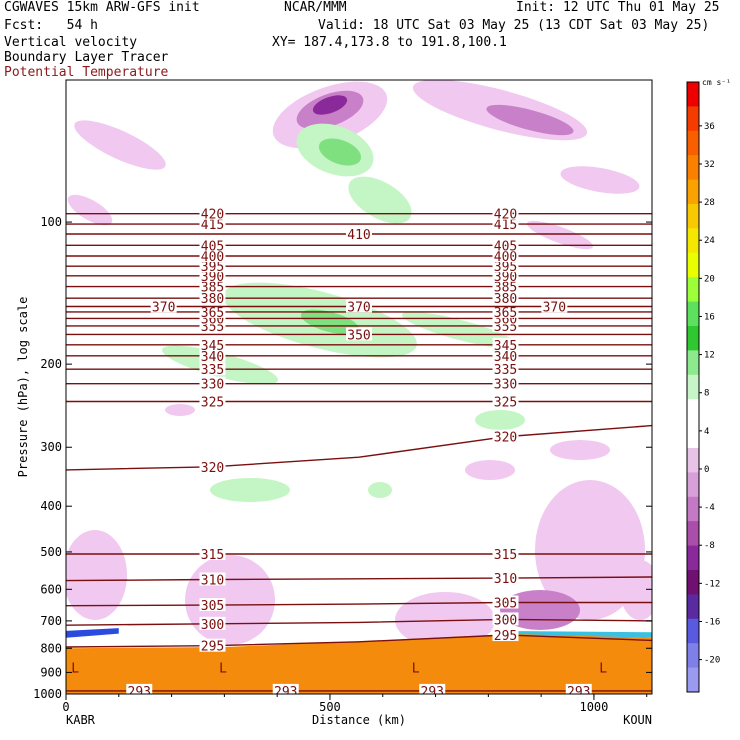 The width and height of the screenshot is (740, 740). Describe the element at coordinates (505, 385) in the screenshot. I see `theta-label: 330` at that location.